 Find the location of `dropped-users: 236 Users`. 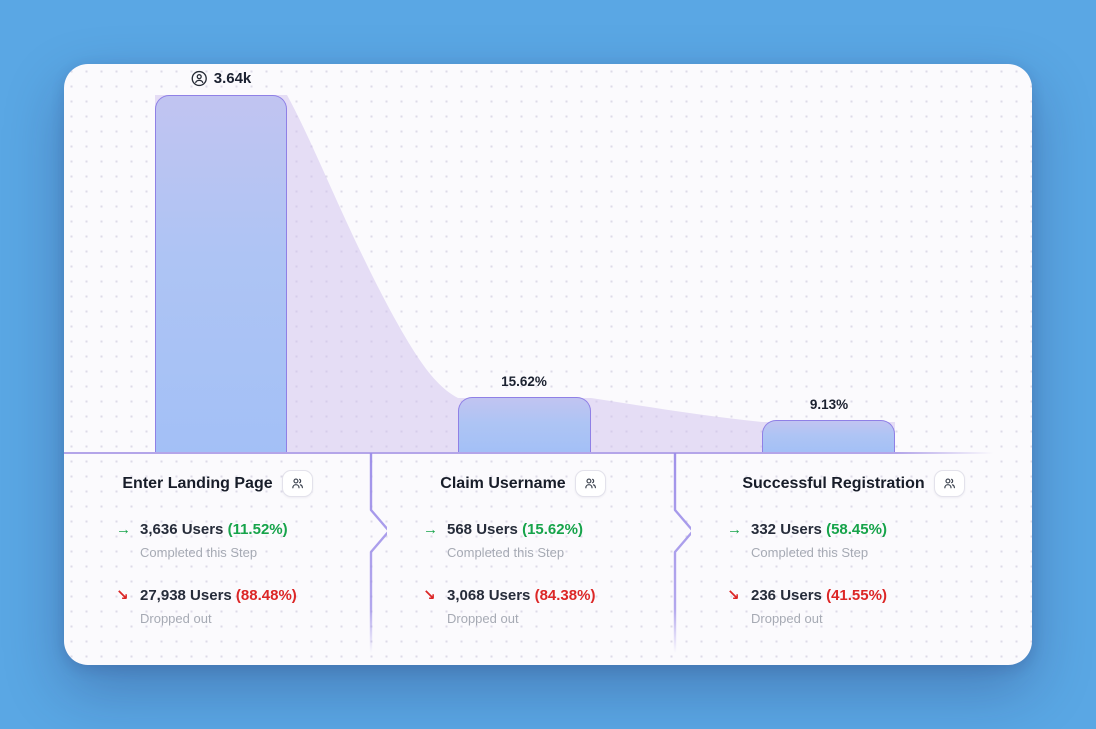

dropped-users: 236 Users is located at coordinates (786, 595).